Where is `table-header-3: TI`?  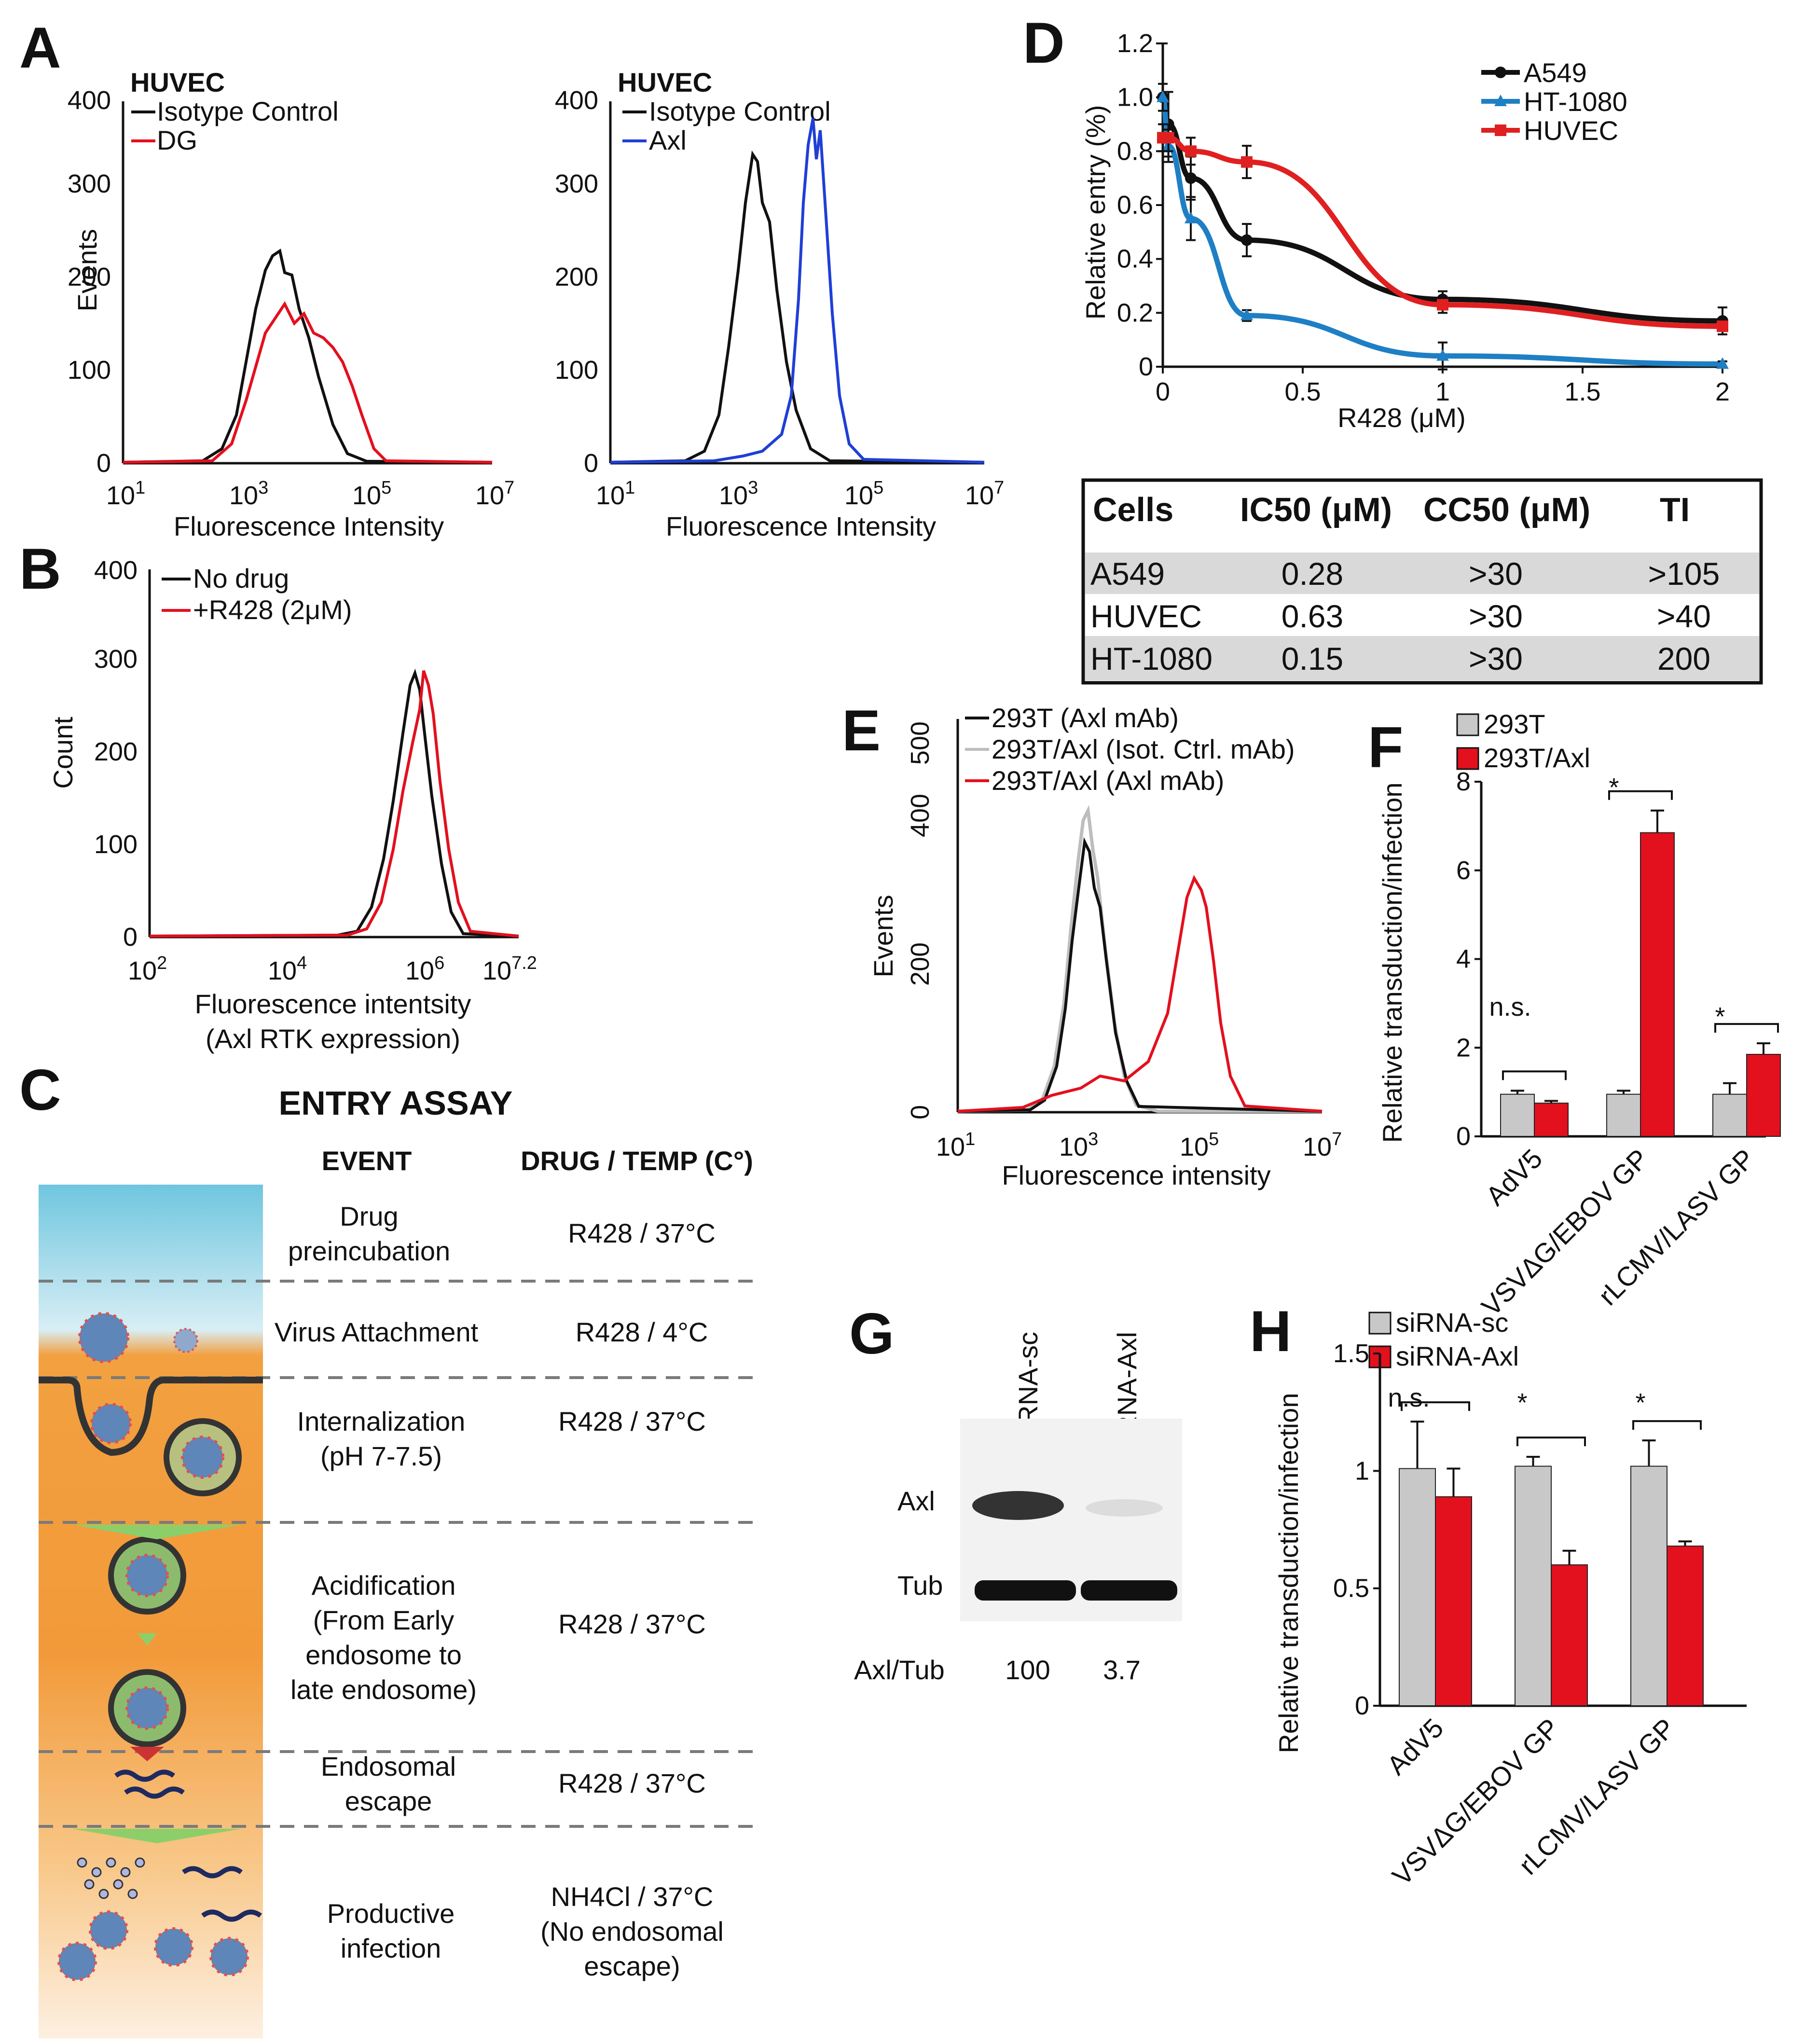 table-header-3: TI is located at coordinates (1675, 509).